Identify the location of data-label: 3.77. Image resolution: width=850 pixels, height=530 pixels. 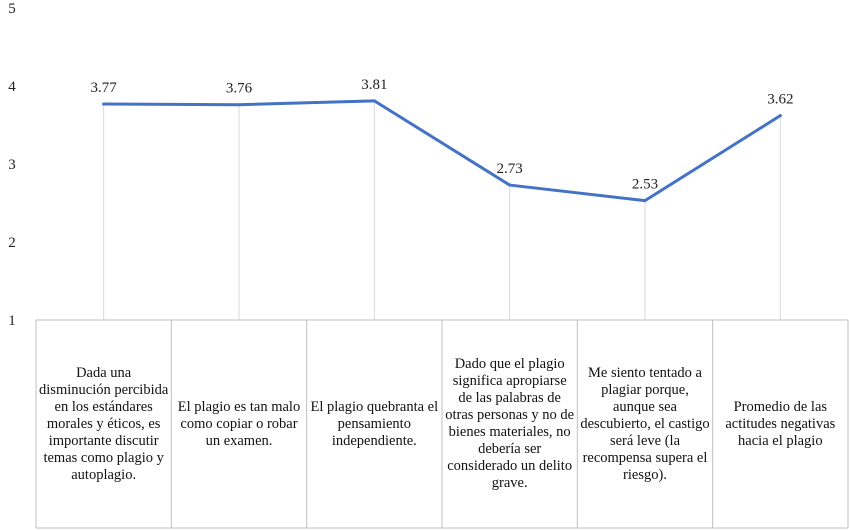
(104, 88).